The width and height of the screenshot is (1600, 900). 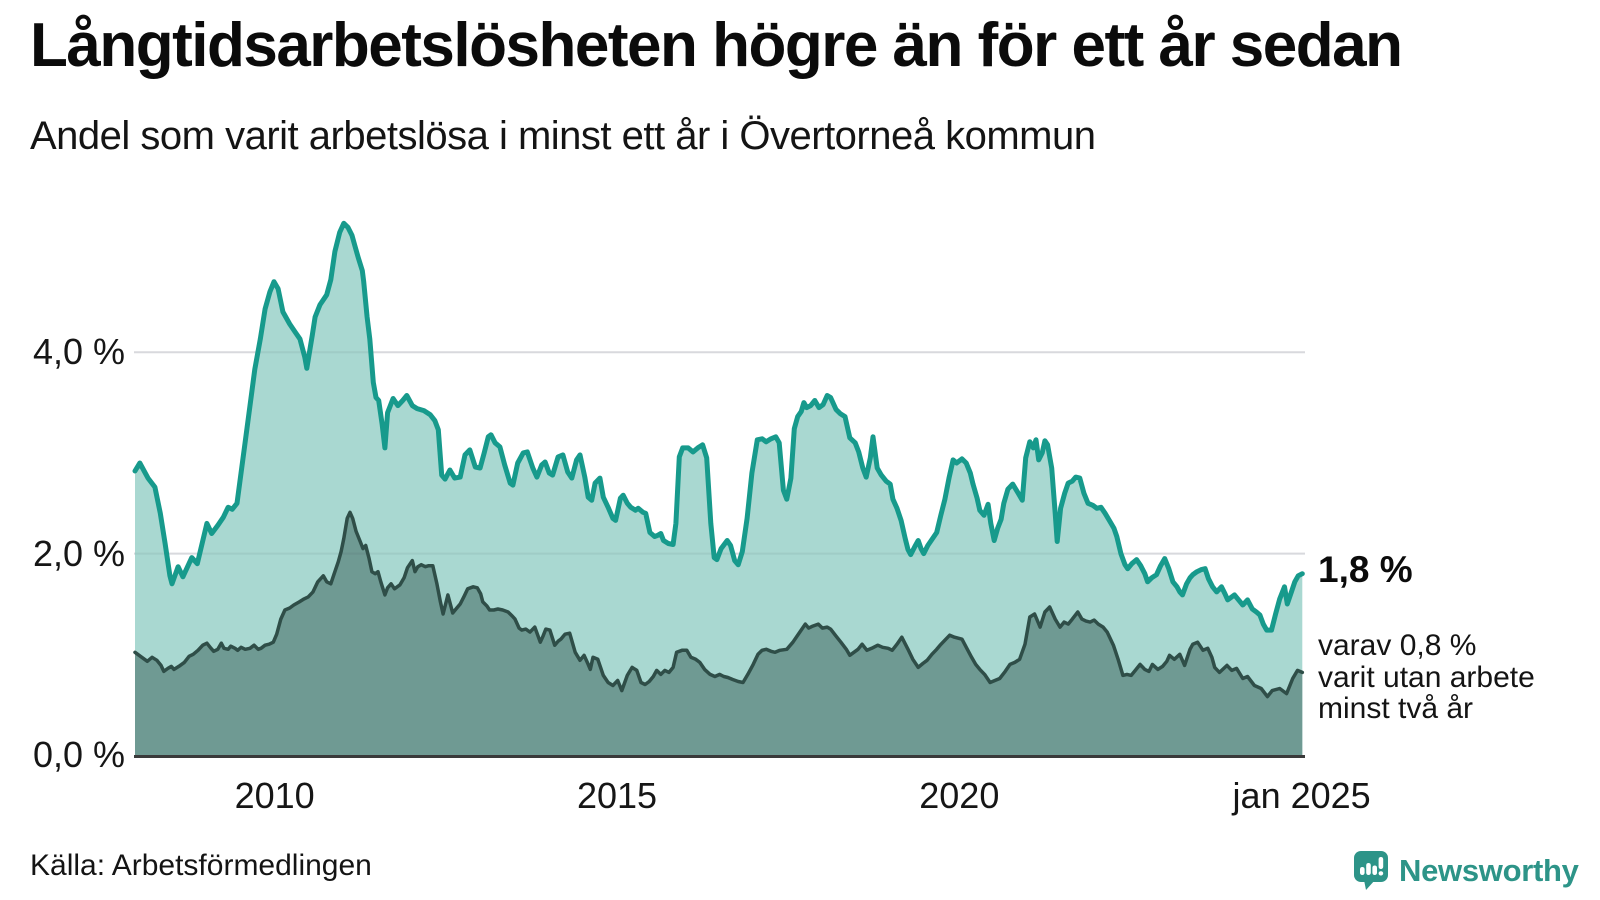 What do you see at coordinates (959, 795) in the screenshot?
I see `x-tick-label: 2020` at bounding box center [959, 795].